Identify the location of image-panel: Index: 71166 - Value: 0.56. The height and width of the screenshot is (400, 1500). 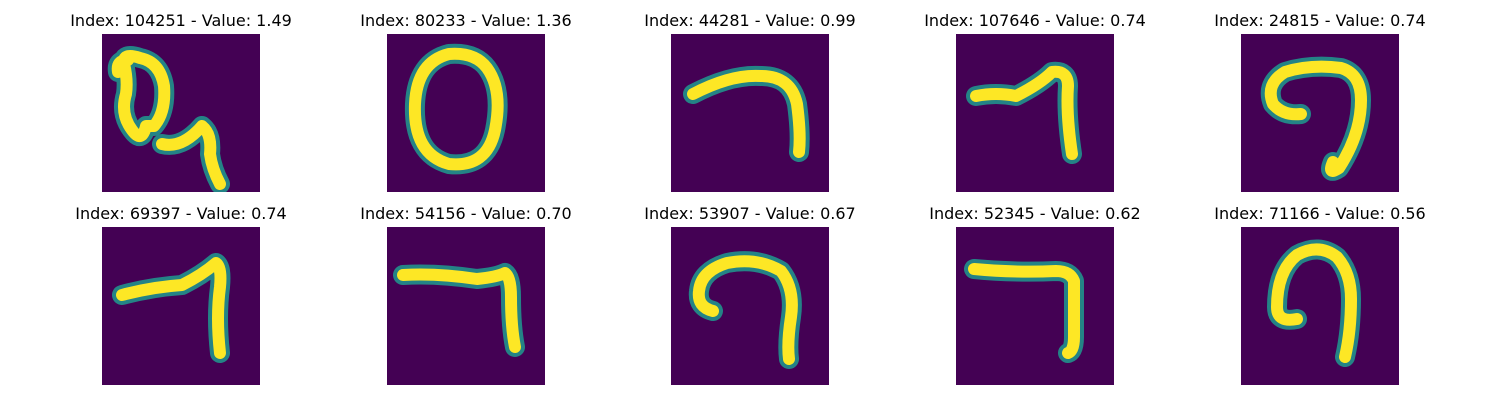
(1320, 299).